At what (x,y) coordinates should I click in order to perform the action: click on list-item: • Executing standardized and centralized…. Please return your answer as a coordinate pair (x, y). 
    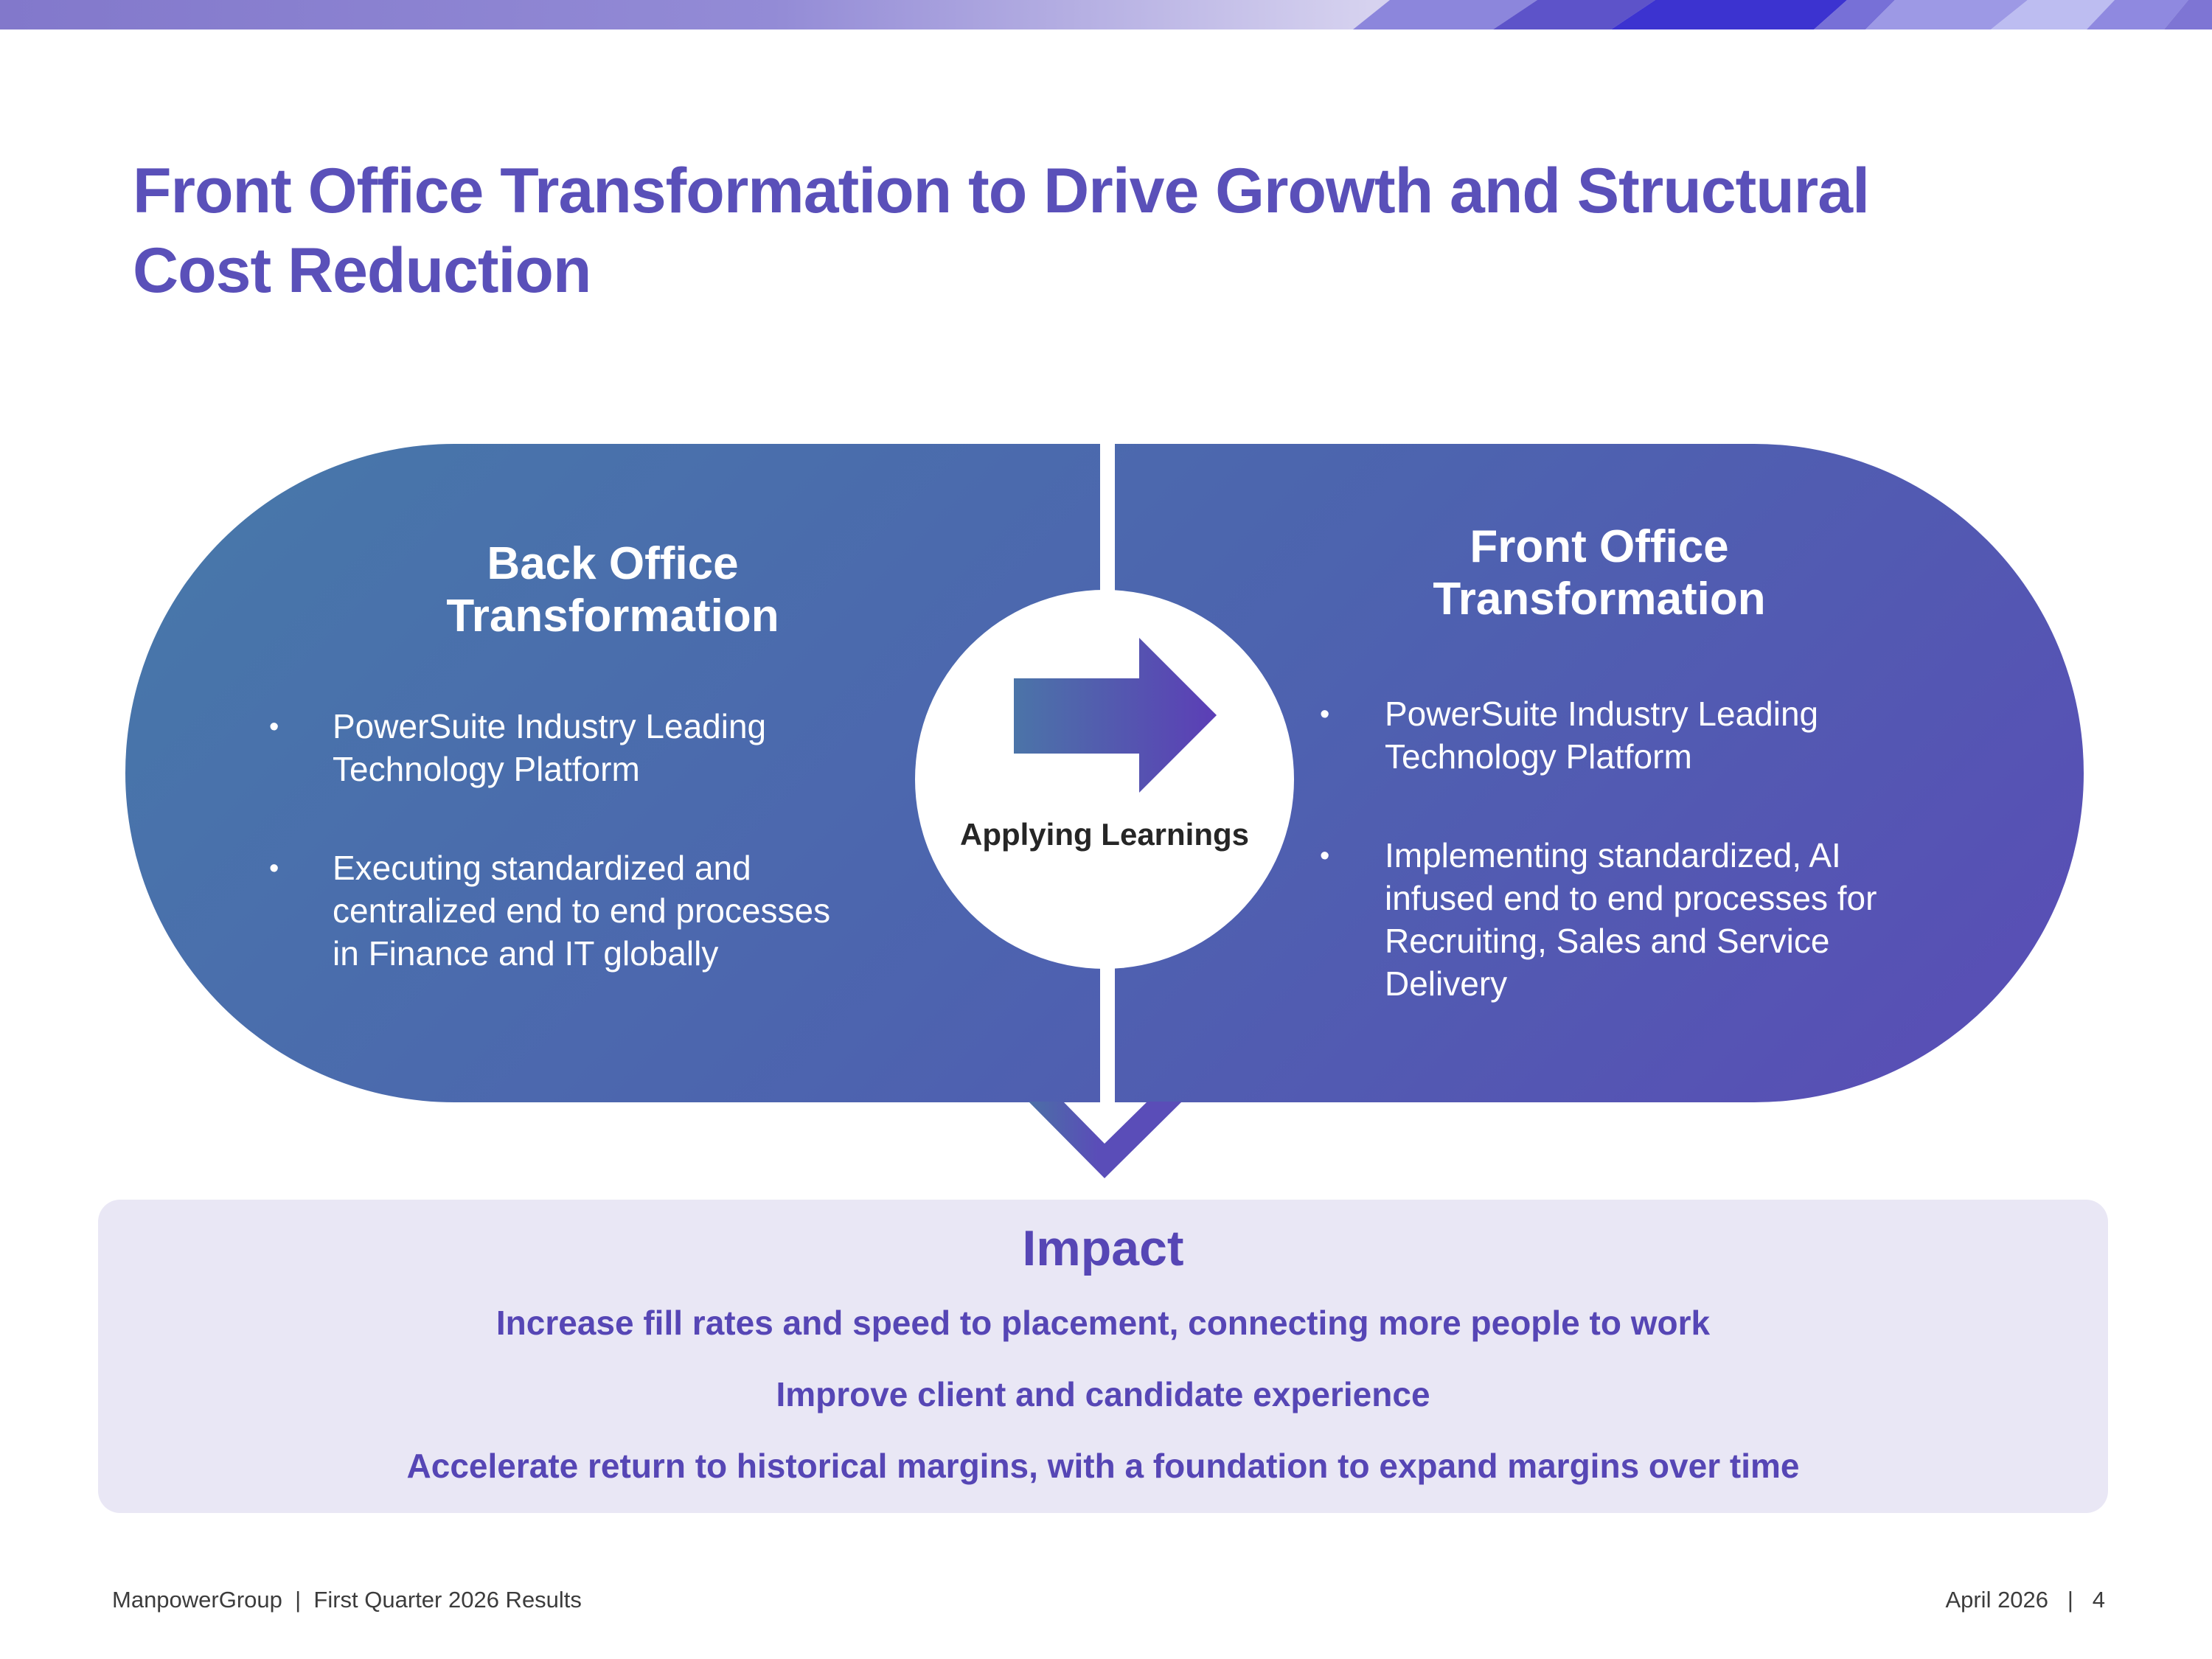
    Looking at the image, I should click on (684, 911).